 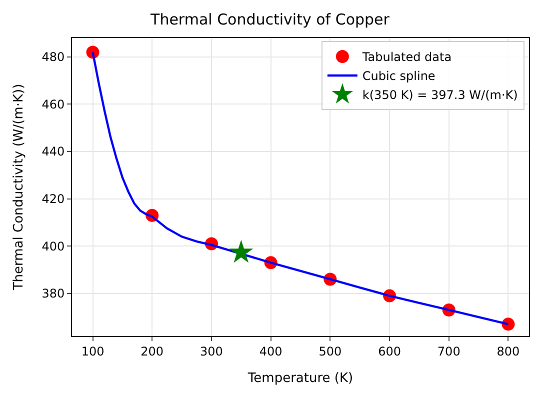 What do you see at coordinates (241, 251) in the screenshot?
I see `point` at bounding box center [241, 251].